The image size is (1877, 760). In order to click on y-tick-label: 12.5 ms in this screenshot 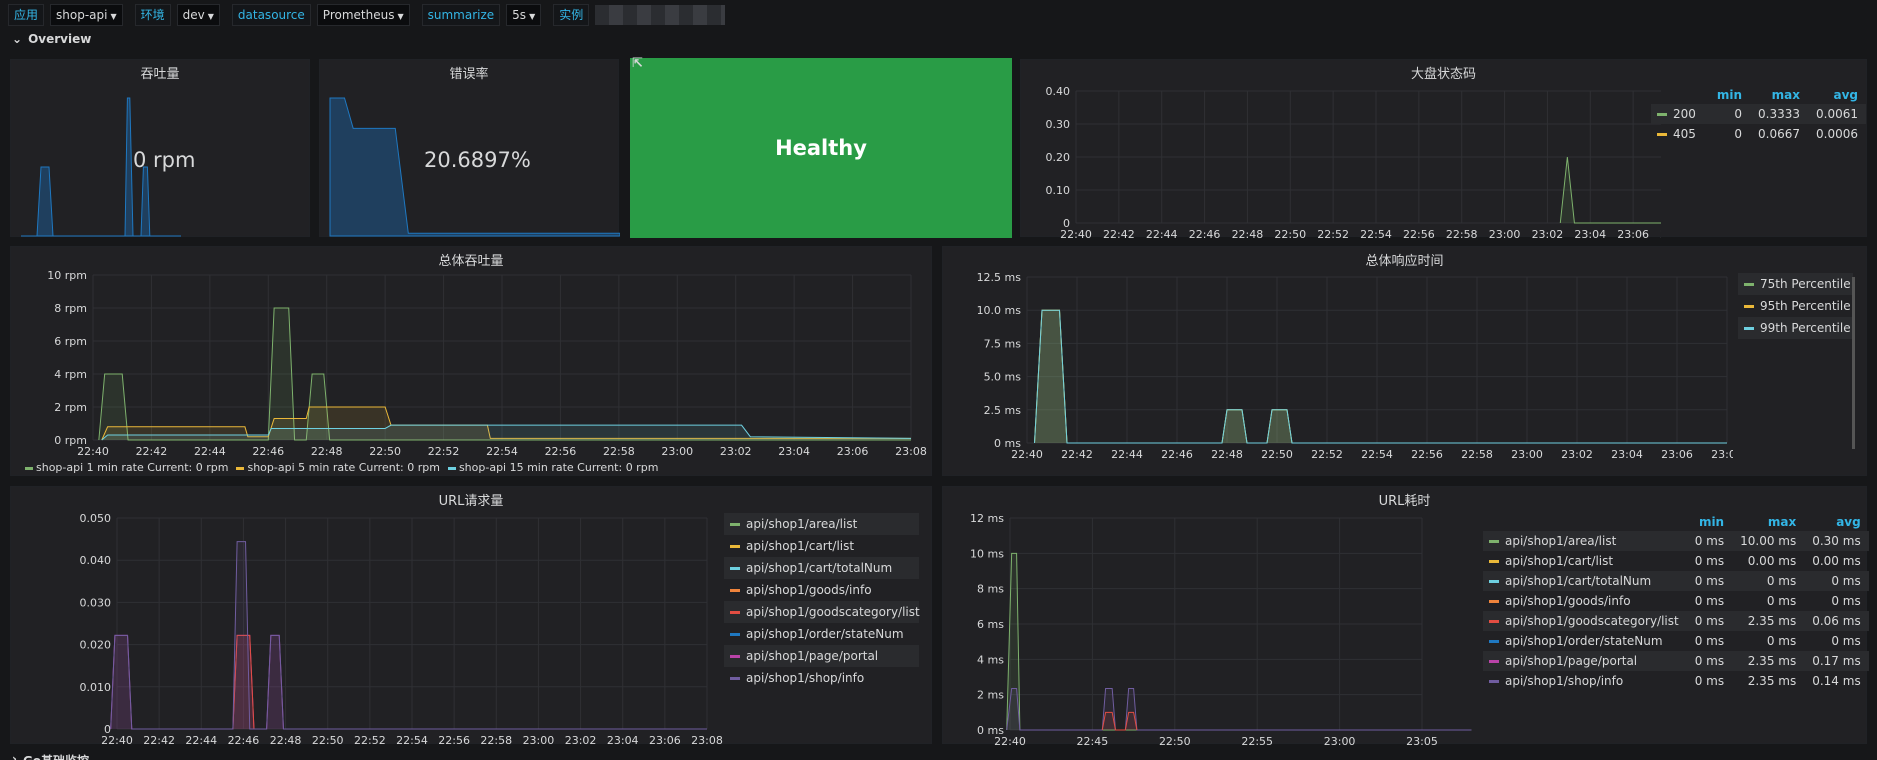, I will do `click(999, 277)`.